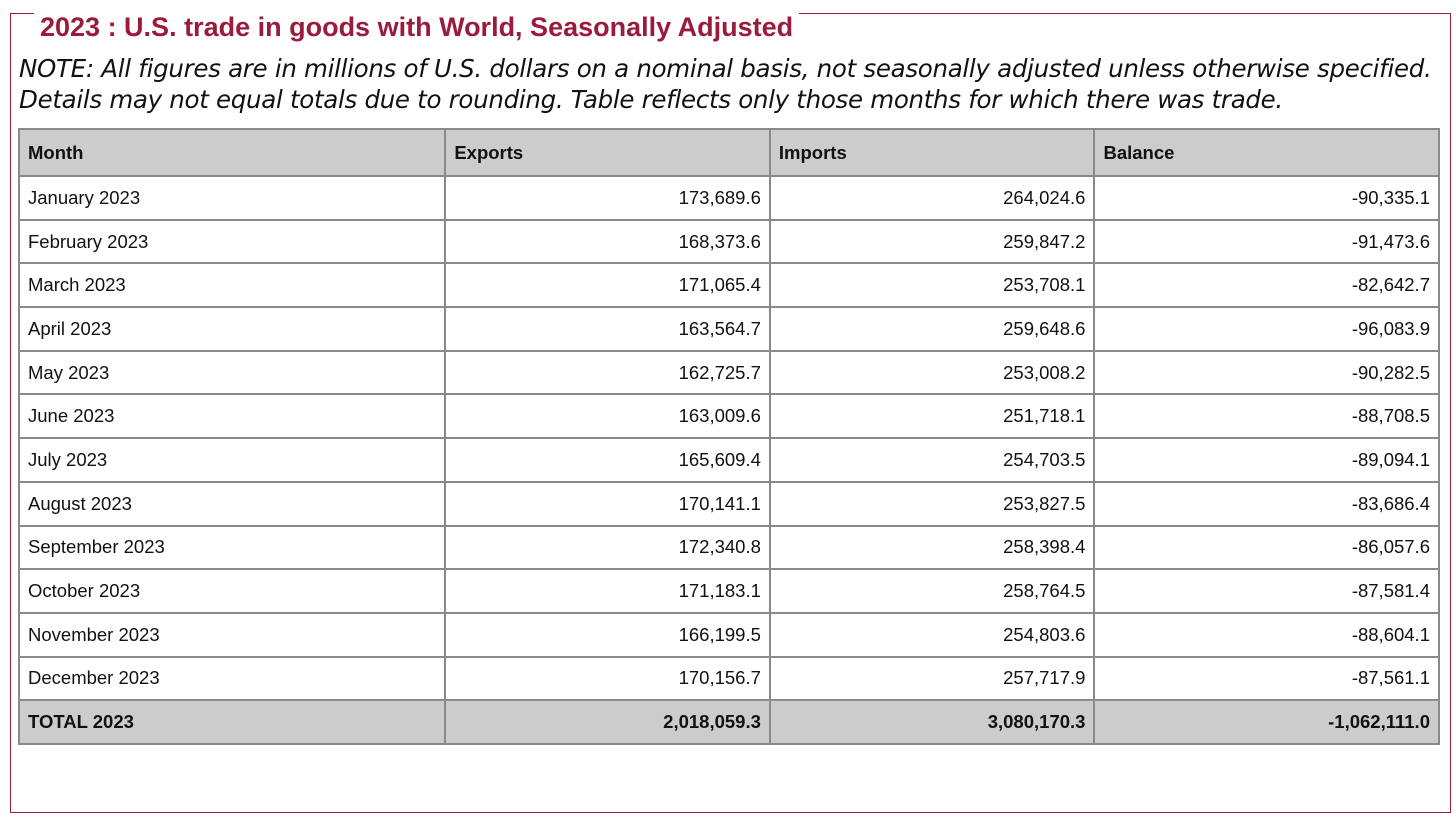  I want to click on table-row: June 2023 163,009.6 251,718.1 -88,708.5, so click(728, 416).